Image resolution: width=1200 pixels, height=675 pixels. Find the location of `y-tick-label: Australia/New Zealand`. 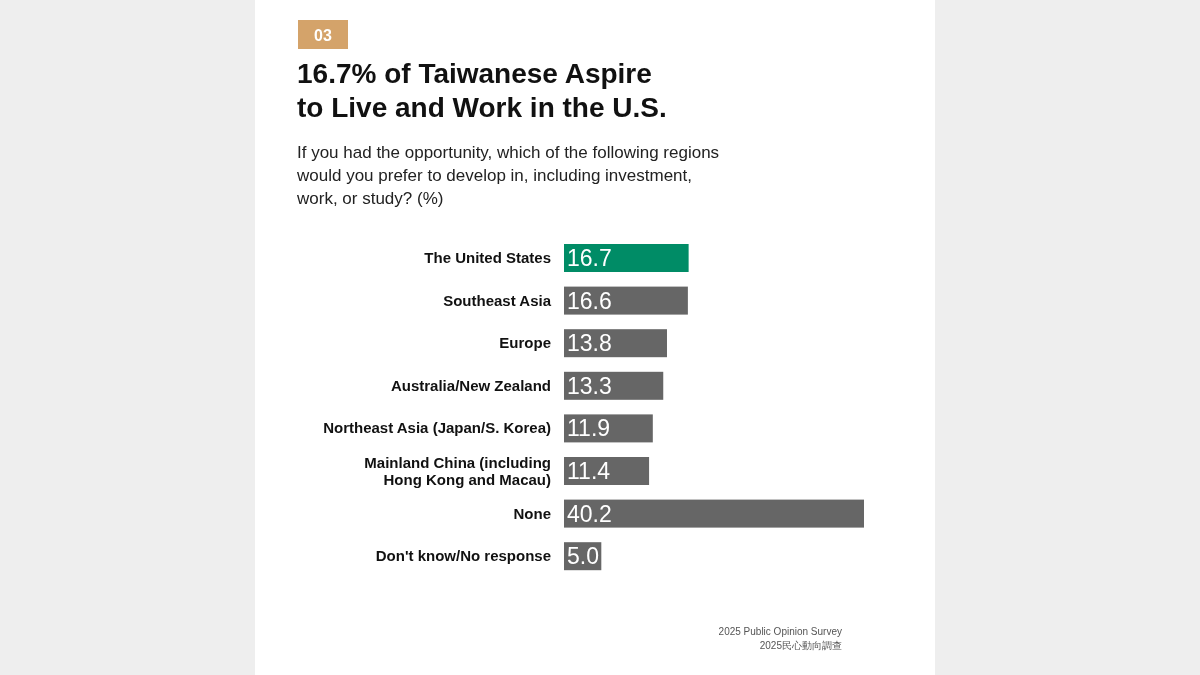

y-tick-label: Australia/New Zealand is located at coordinates (470, 385).